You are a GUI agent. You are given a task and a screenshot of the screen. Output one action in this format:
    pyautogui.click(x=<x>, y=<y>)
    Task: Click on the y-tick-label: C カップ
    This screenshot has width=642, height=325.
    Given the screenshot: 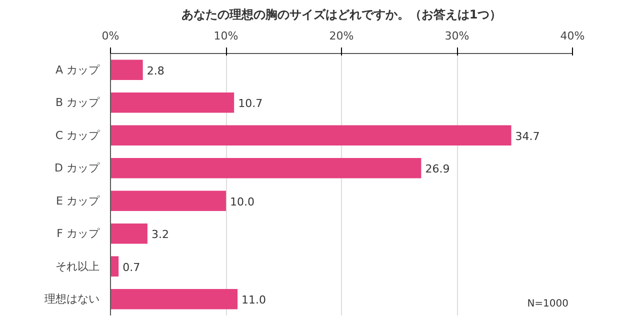 What is the action you would take?
    pyautogui.click(x=77, y=135)
    